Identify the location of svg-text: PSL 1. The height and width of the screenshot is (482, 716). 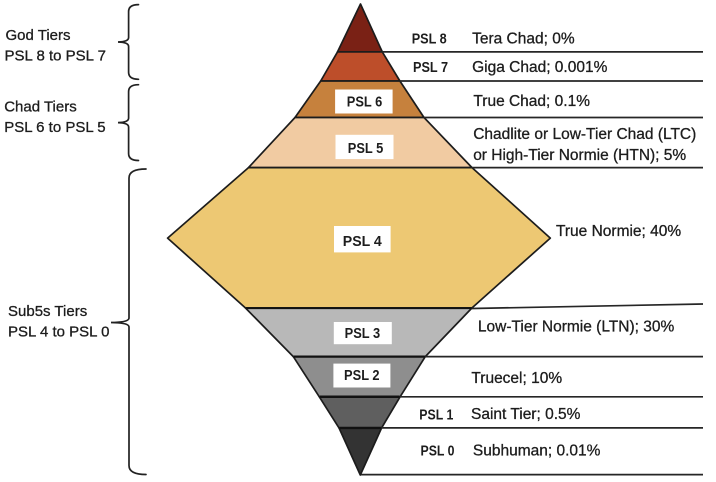
(436, 416).